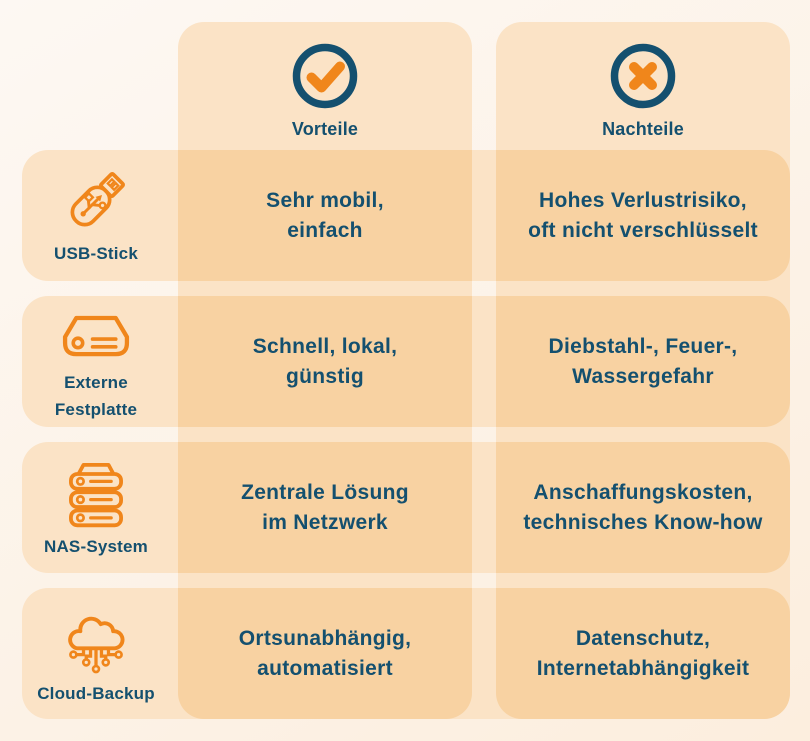 The height and width of the screenshot is (741, 810). Describe the element at coordinates (96, 333) in the screenshot. I see `external-hard-drive-icon` at that location.